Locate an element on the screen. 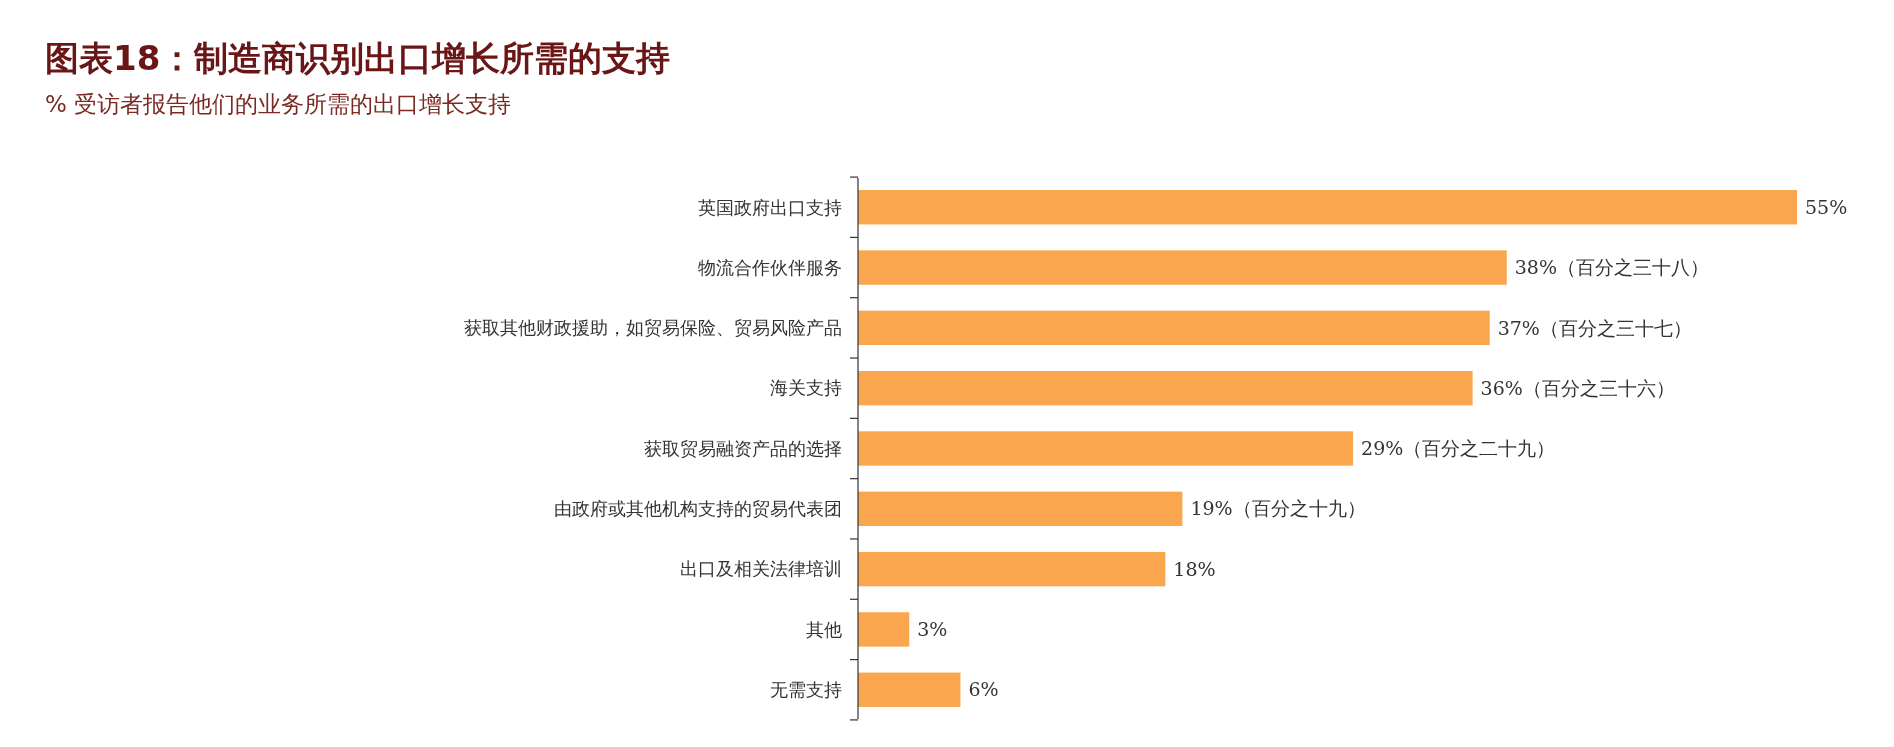 The height and width of the screenshot is (747, 1894). y-tick-label: 物流合作伙伴服务 is located at coordinates (770, 267).